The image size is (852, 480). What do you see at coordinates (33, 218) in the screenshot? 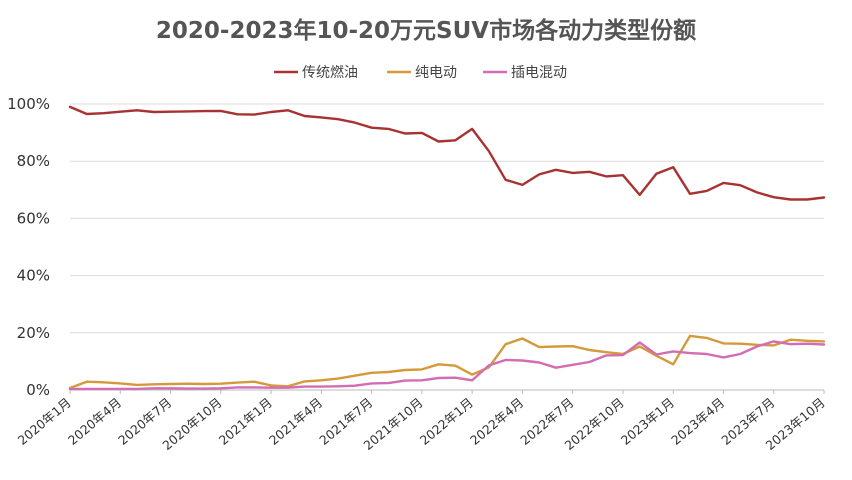
I see `y-tick-label: 60%` at bounding box center [33, 218].